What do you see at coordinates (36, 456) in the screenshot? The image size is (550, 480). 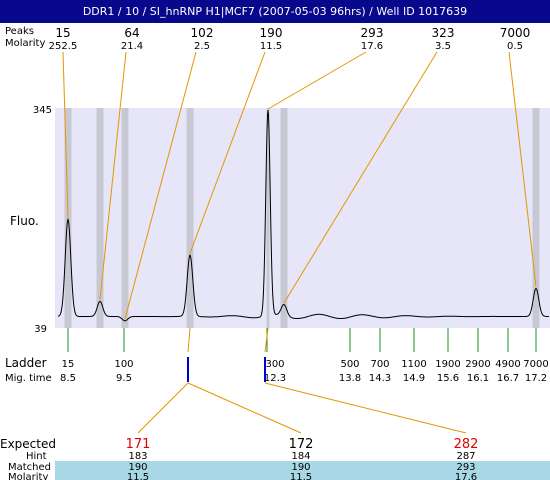 I see `hint-label: Hint` at bounding box center [36, 456].